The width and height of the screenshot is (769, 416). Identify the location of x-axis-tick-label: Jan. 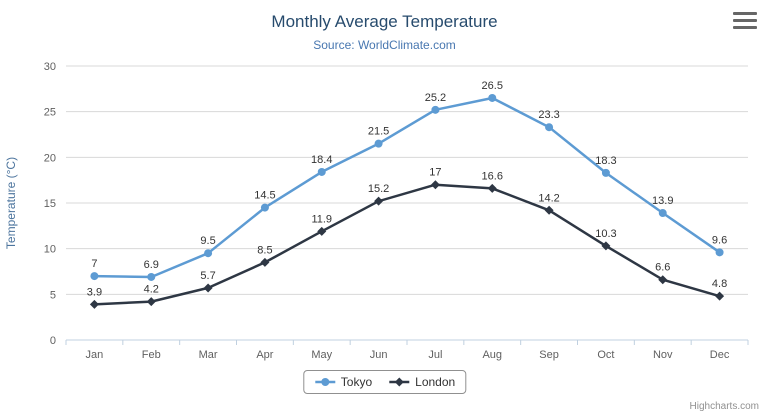
(95, 355).